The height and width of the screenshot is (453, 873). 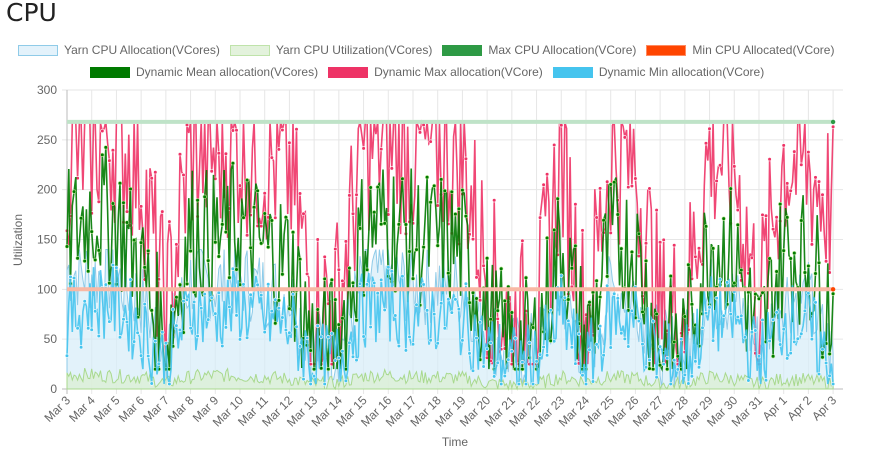 What do you see at coordinates (330, 50) in the screenshot?
I see `legend-item-yarn-utilization: Yarn CPU Utilization(VCores)` at bounding box center [330, 50].